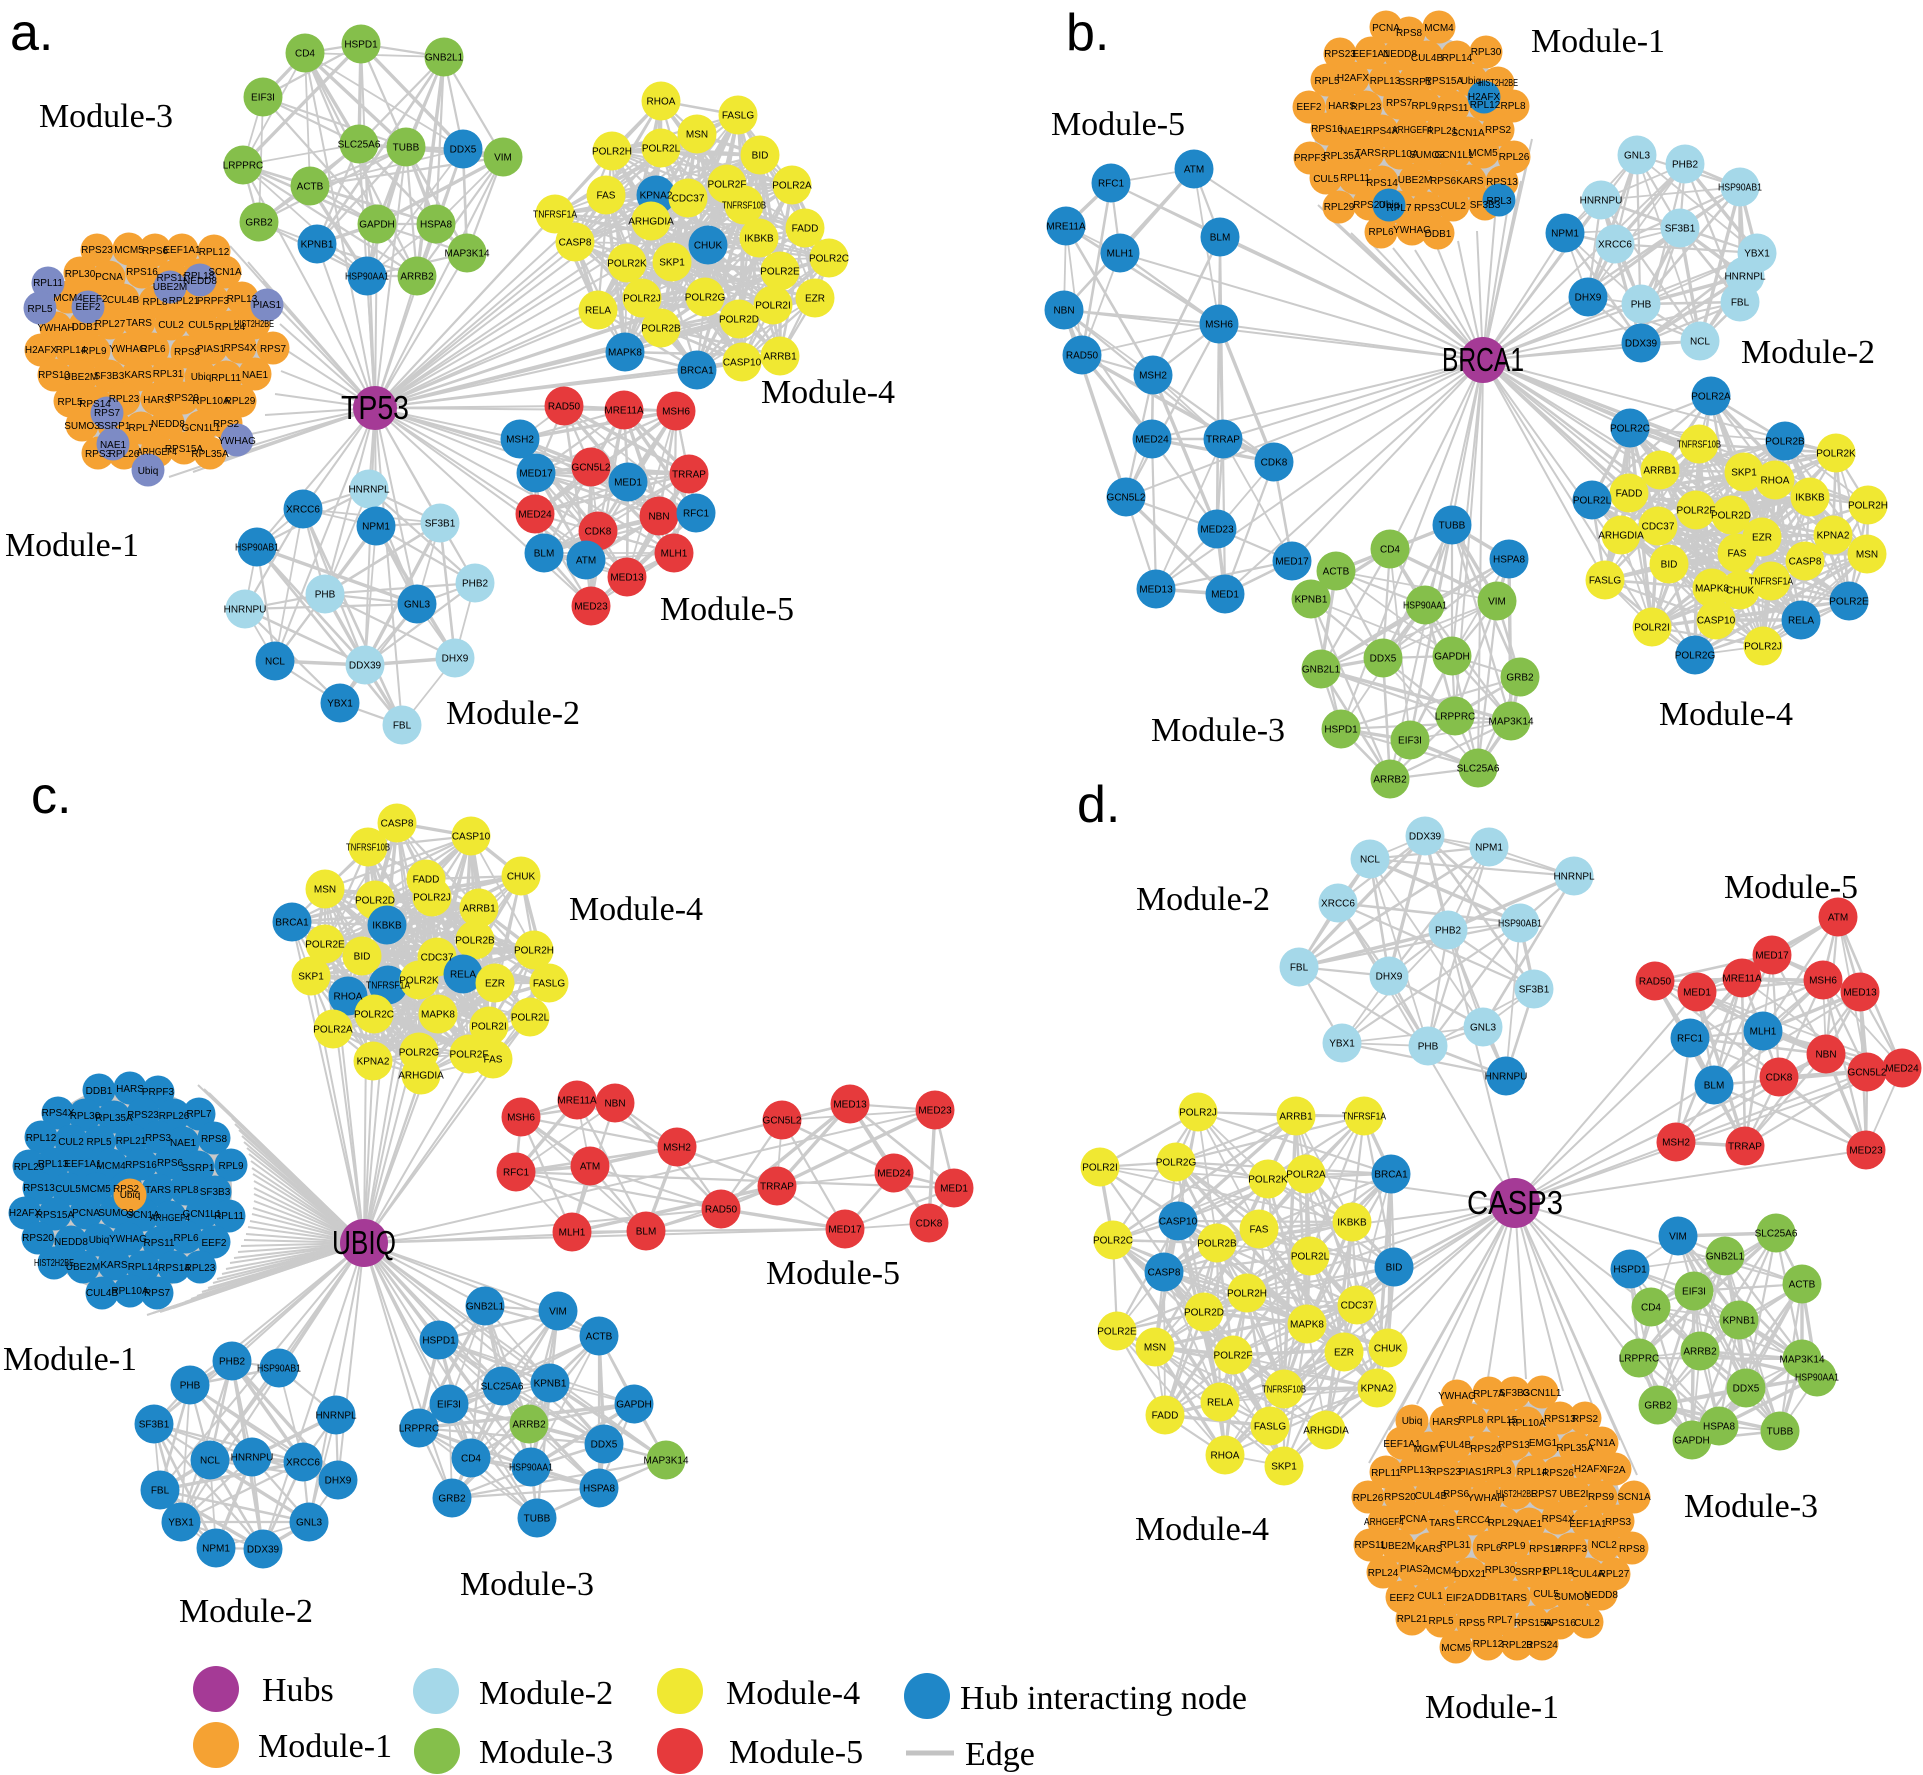  What do you see at coordinates (1455, 1445) in the screenshot?
I see `svg-text: CUL4B` at bounding box center [1455, 1445].